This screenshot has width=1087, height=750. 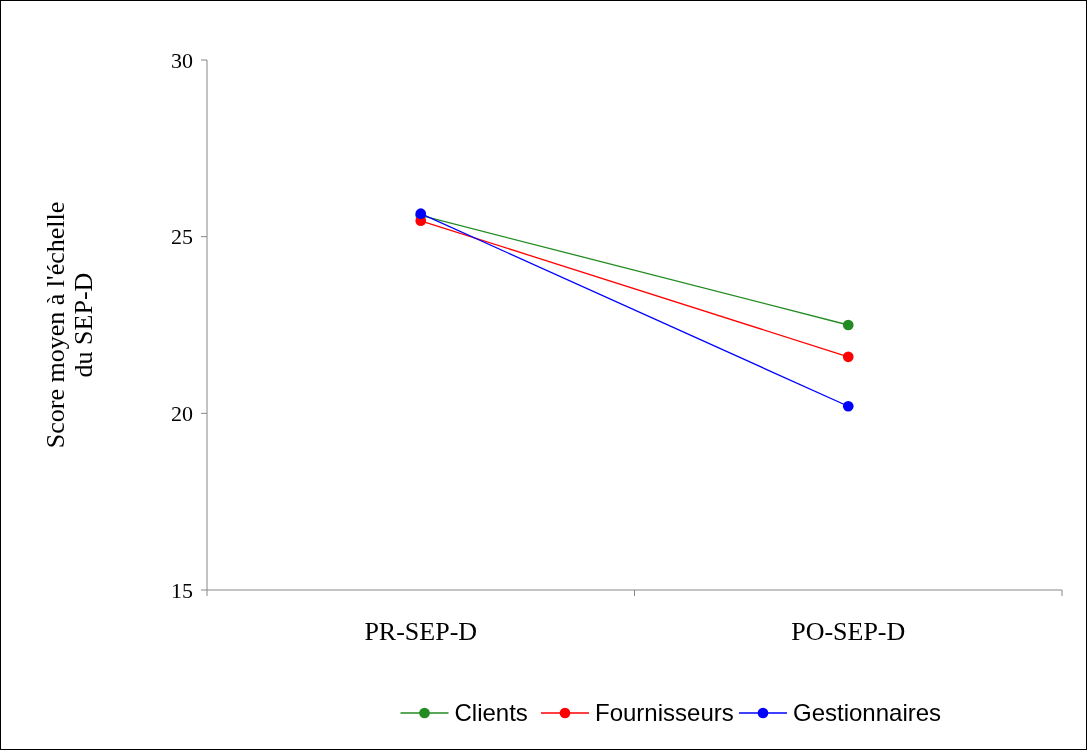 What do you see at coordinates (182, 237) in the screenshot?
I see `y-tick-label: 25` at bounding box center [182, 237].